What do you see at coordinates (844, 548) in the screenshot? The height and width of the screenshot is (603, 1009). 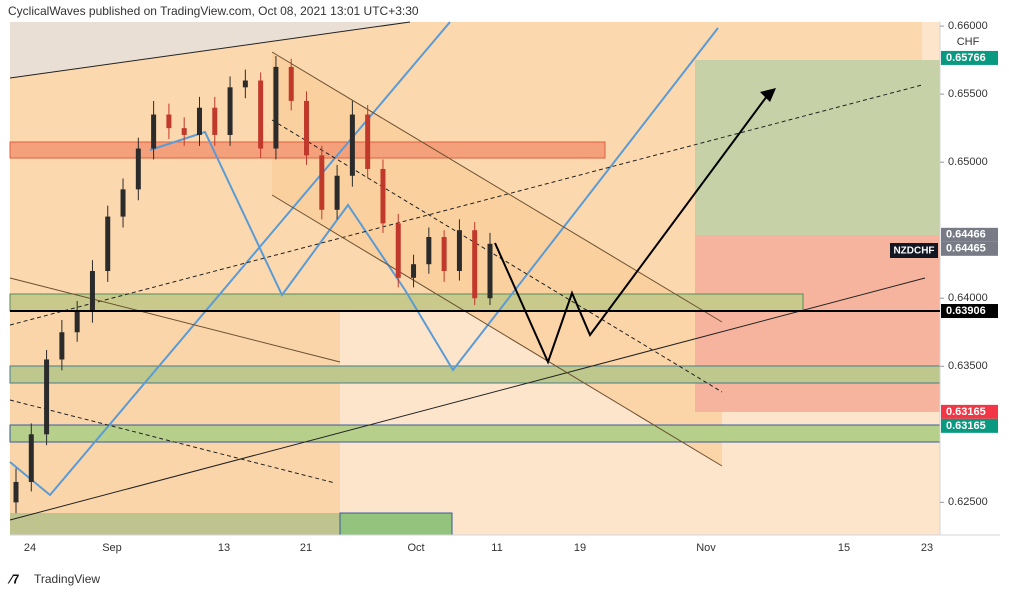 I see `x-tick-label: 15` at bounding box center [844, 548].